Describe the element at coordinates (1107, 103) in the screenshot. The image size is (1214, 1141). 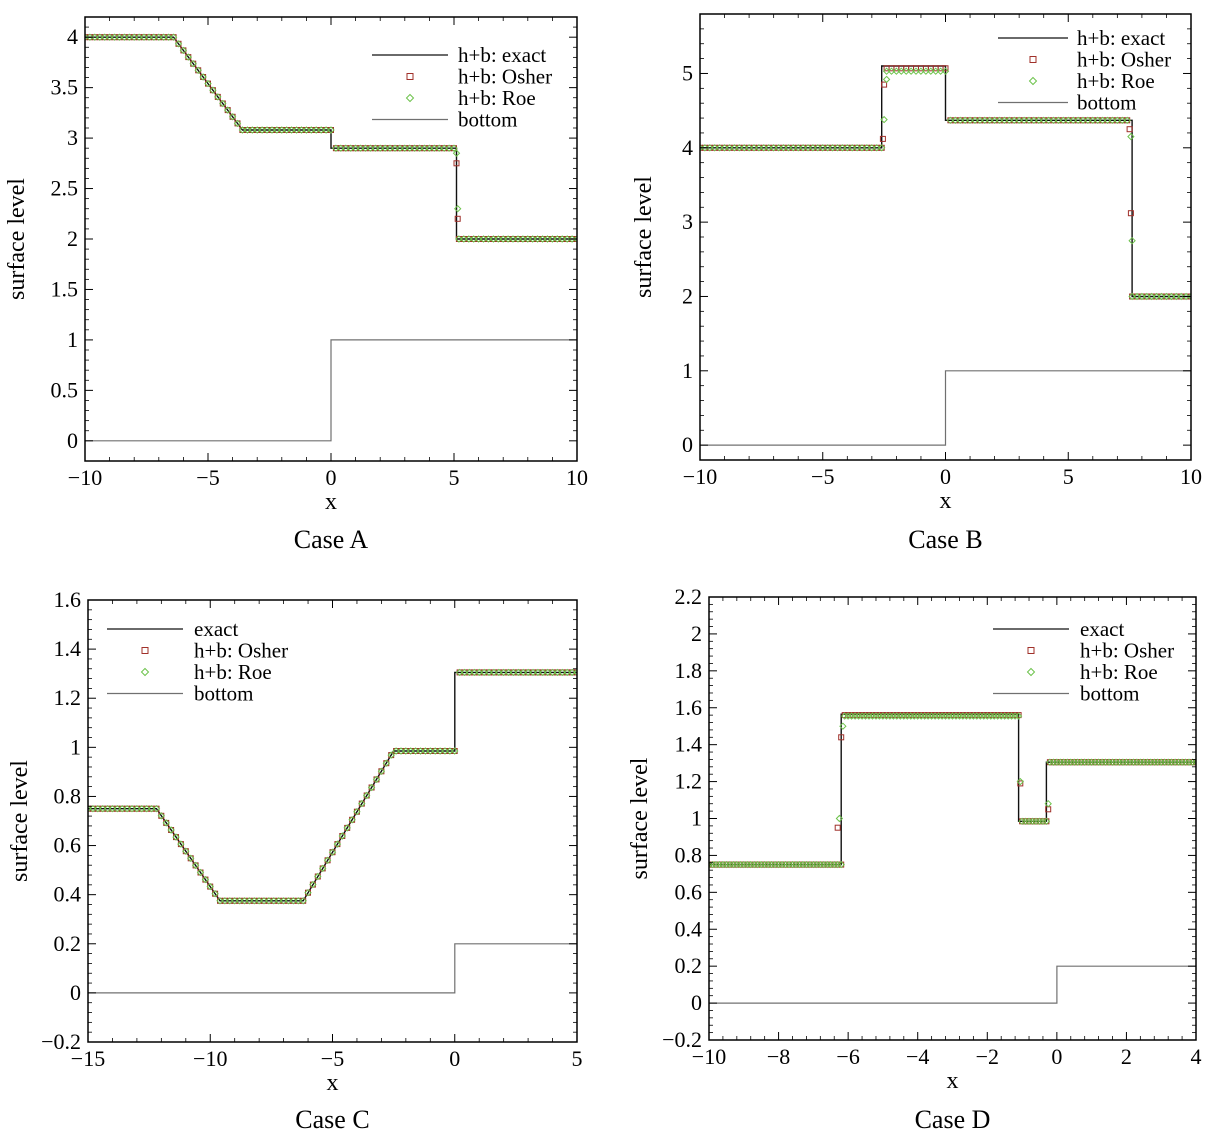
I see `legend-label: bottom` at that location.